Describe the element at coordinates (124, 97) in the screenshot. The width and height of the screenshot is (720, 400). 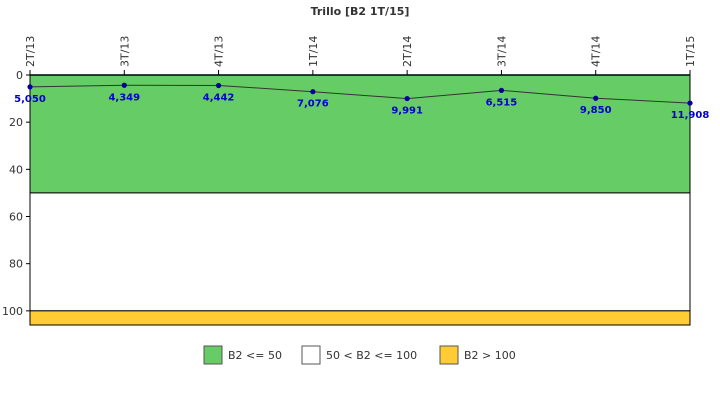
I see `data-label: 4,349` at that location.